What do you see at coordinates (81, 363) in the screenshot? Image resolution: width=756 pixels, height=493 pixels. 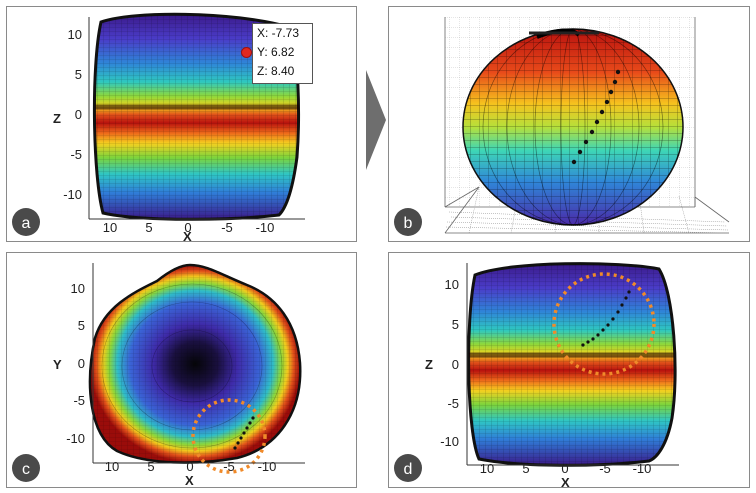 I see `y-tick: 0` at bounding box center [81, 363].